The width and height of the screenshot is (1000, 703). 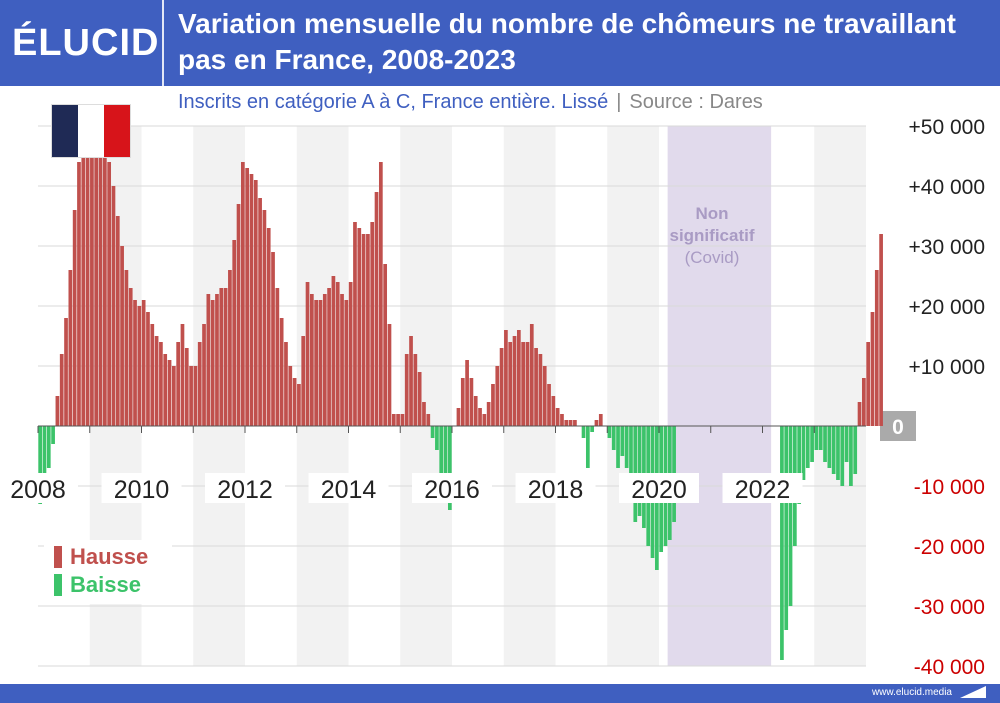 What do you see at coordinates (91, 131) in the screenshot?
I see `france-flag-icon` at bounding box center [91, 131].